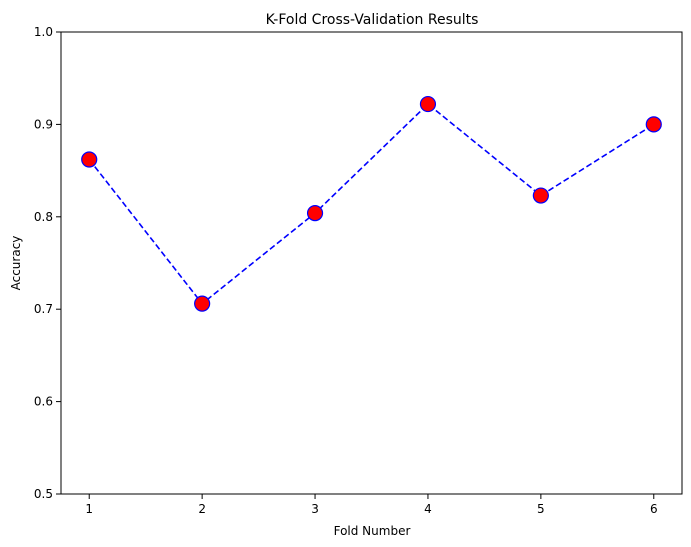  Describe the element at coordinates (654, 509) in the screenshot. I see `x-tick-label: 6` at that location.